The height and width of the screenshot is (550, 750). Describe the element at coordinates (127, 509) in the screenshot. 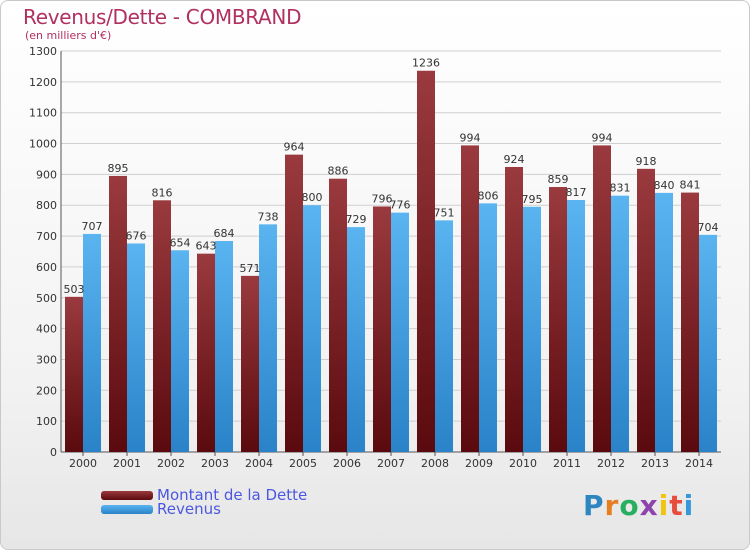

I see `legend-swatch-revenus` at that location.